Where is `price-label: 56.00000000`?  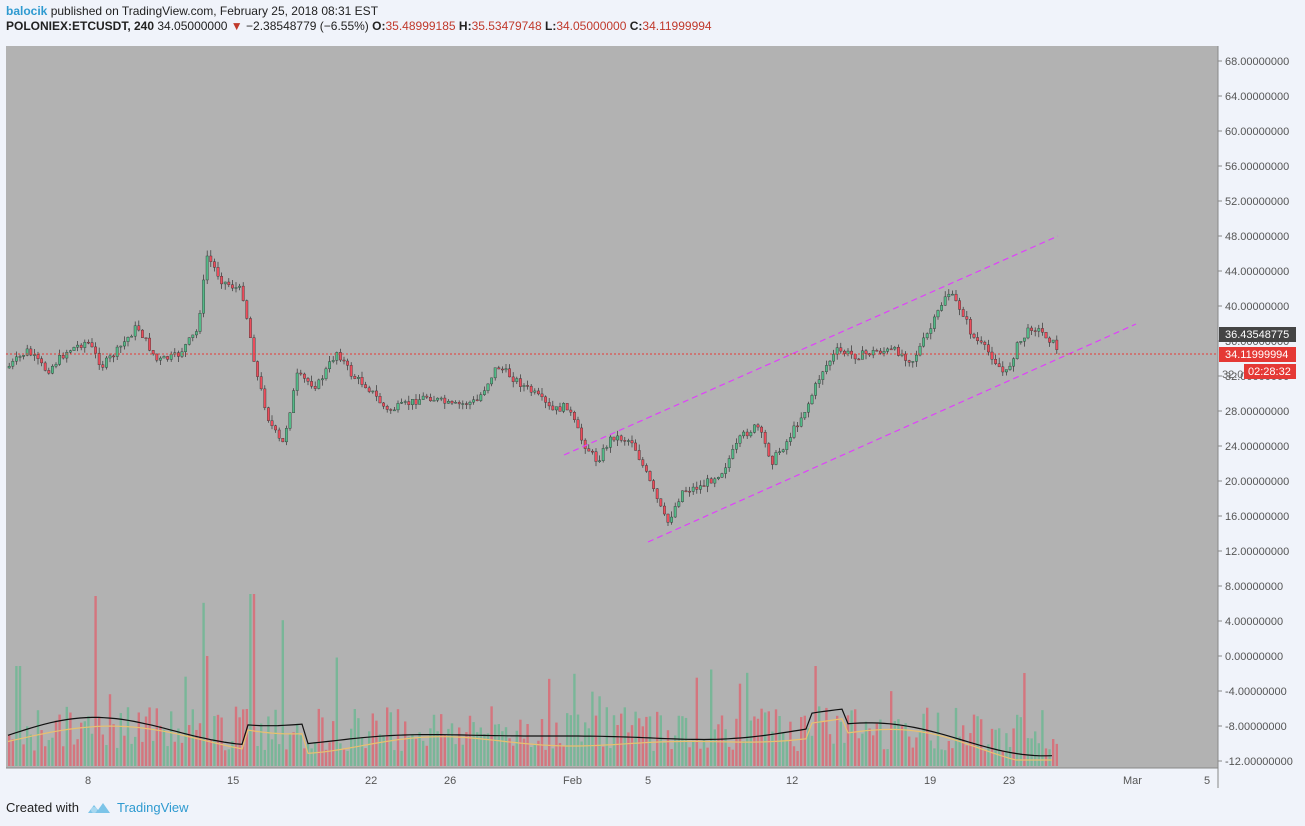 price-label: 56.00000000 is located at coordinates (1257, 167).